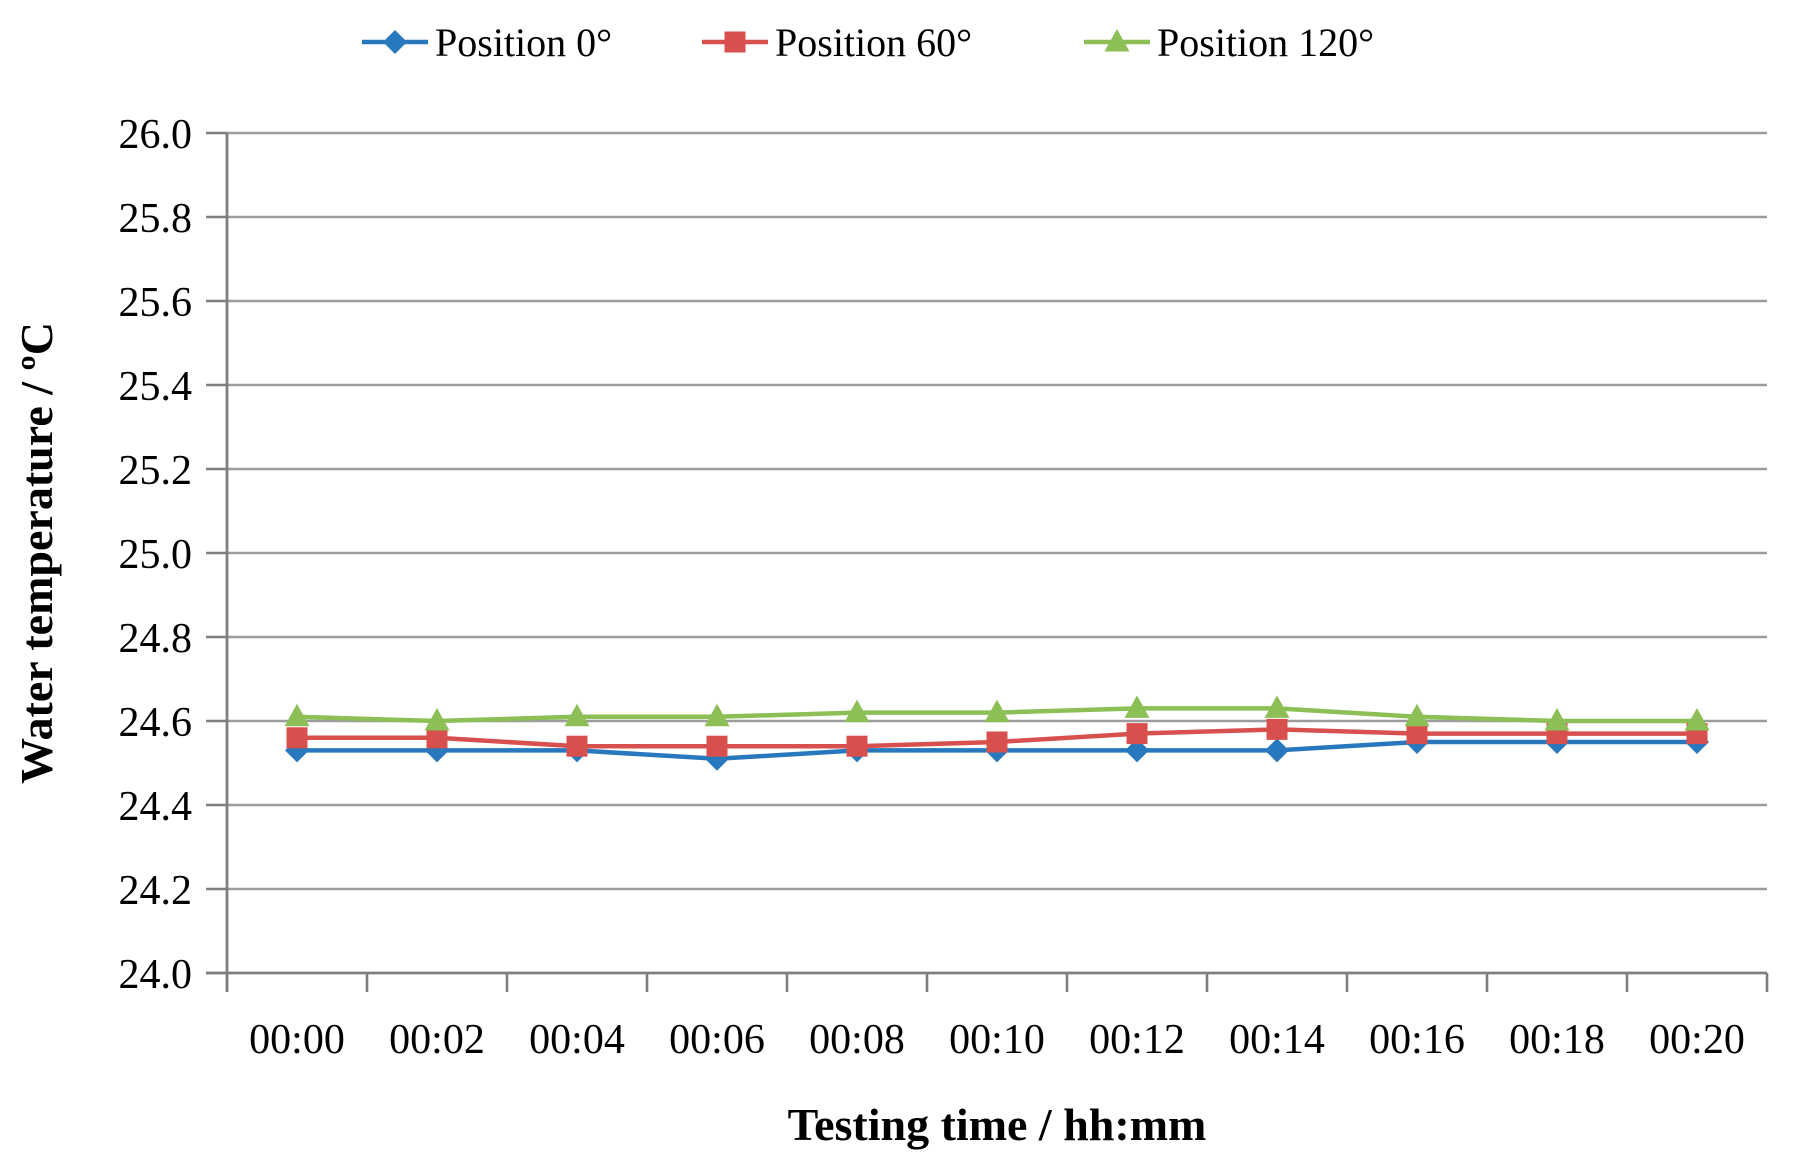  Describe the element at coordinates (156, 471) in the screenshot. I see `y-tick-label: 25.2` at that location.